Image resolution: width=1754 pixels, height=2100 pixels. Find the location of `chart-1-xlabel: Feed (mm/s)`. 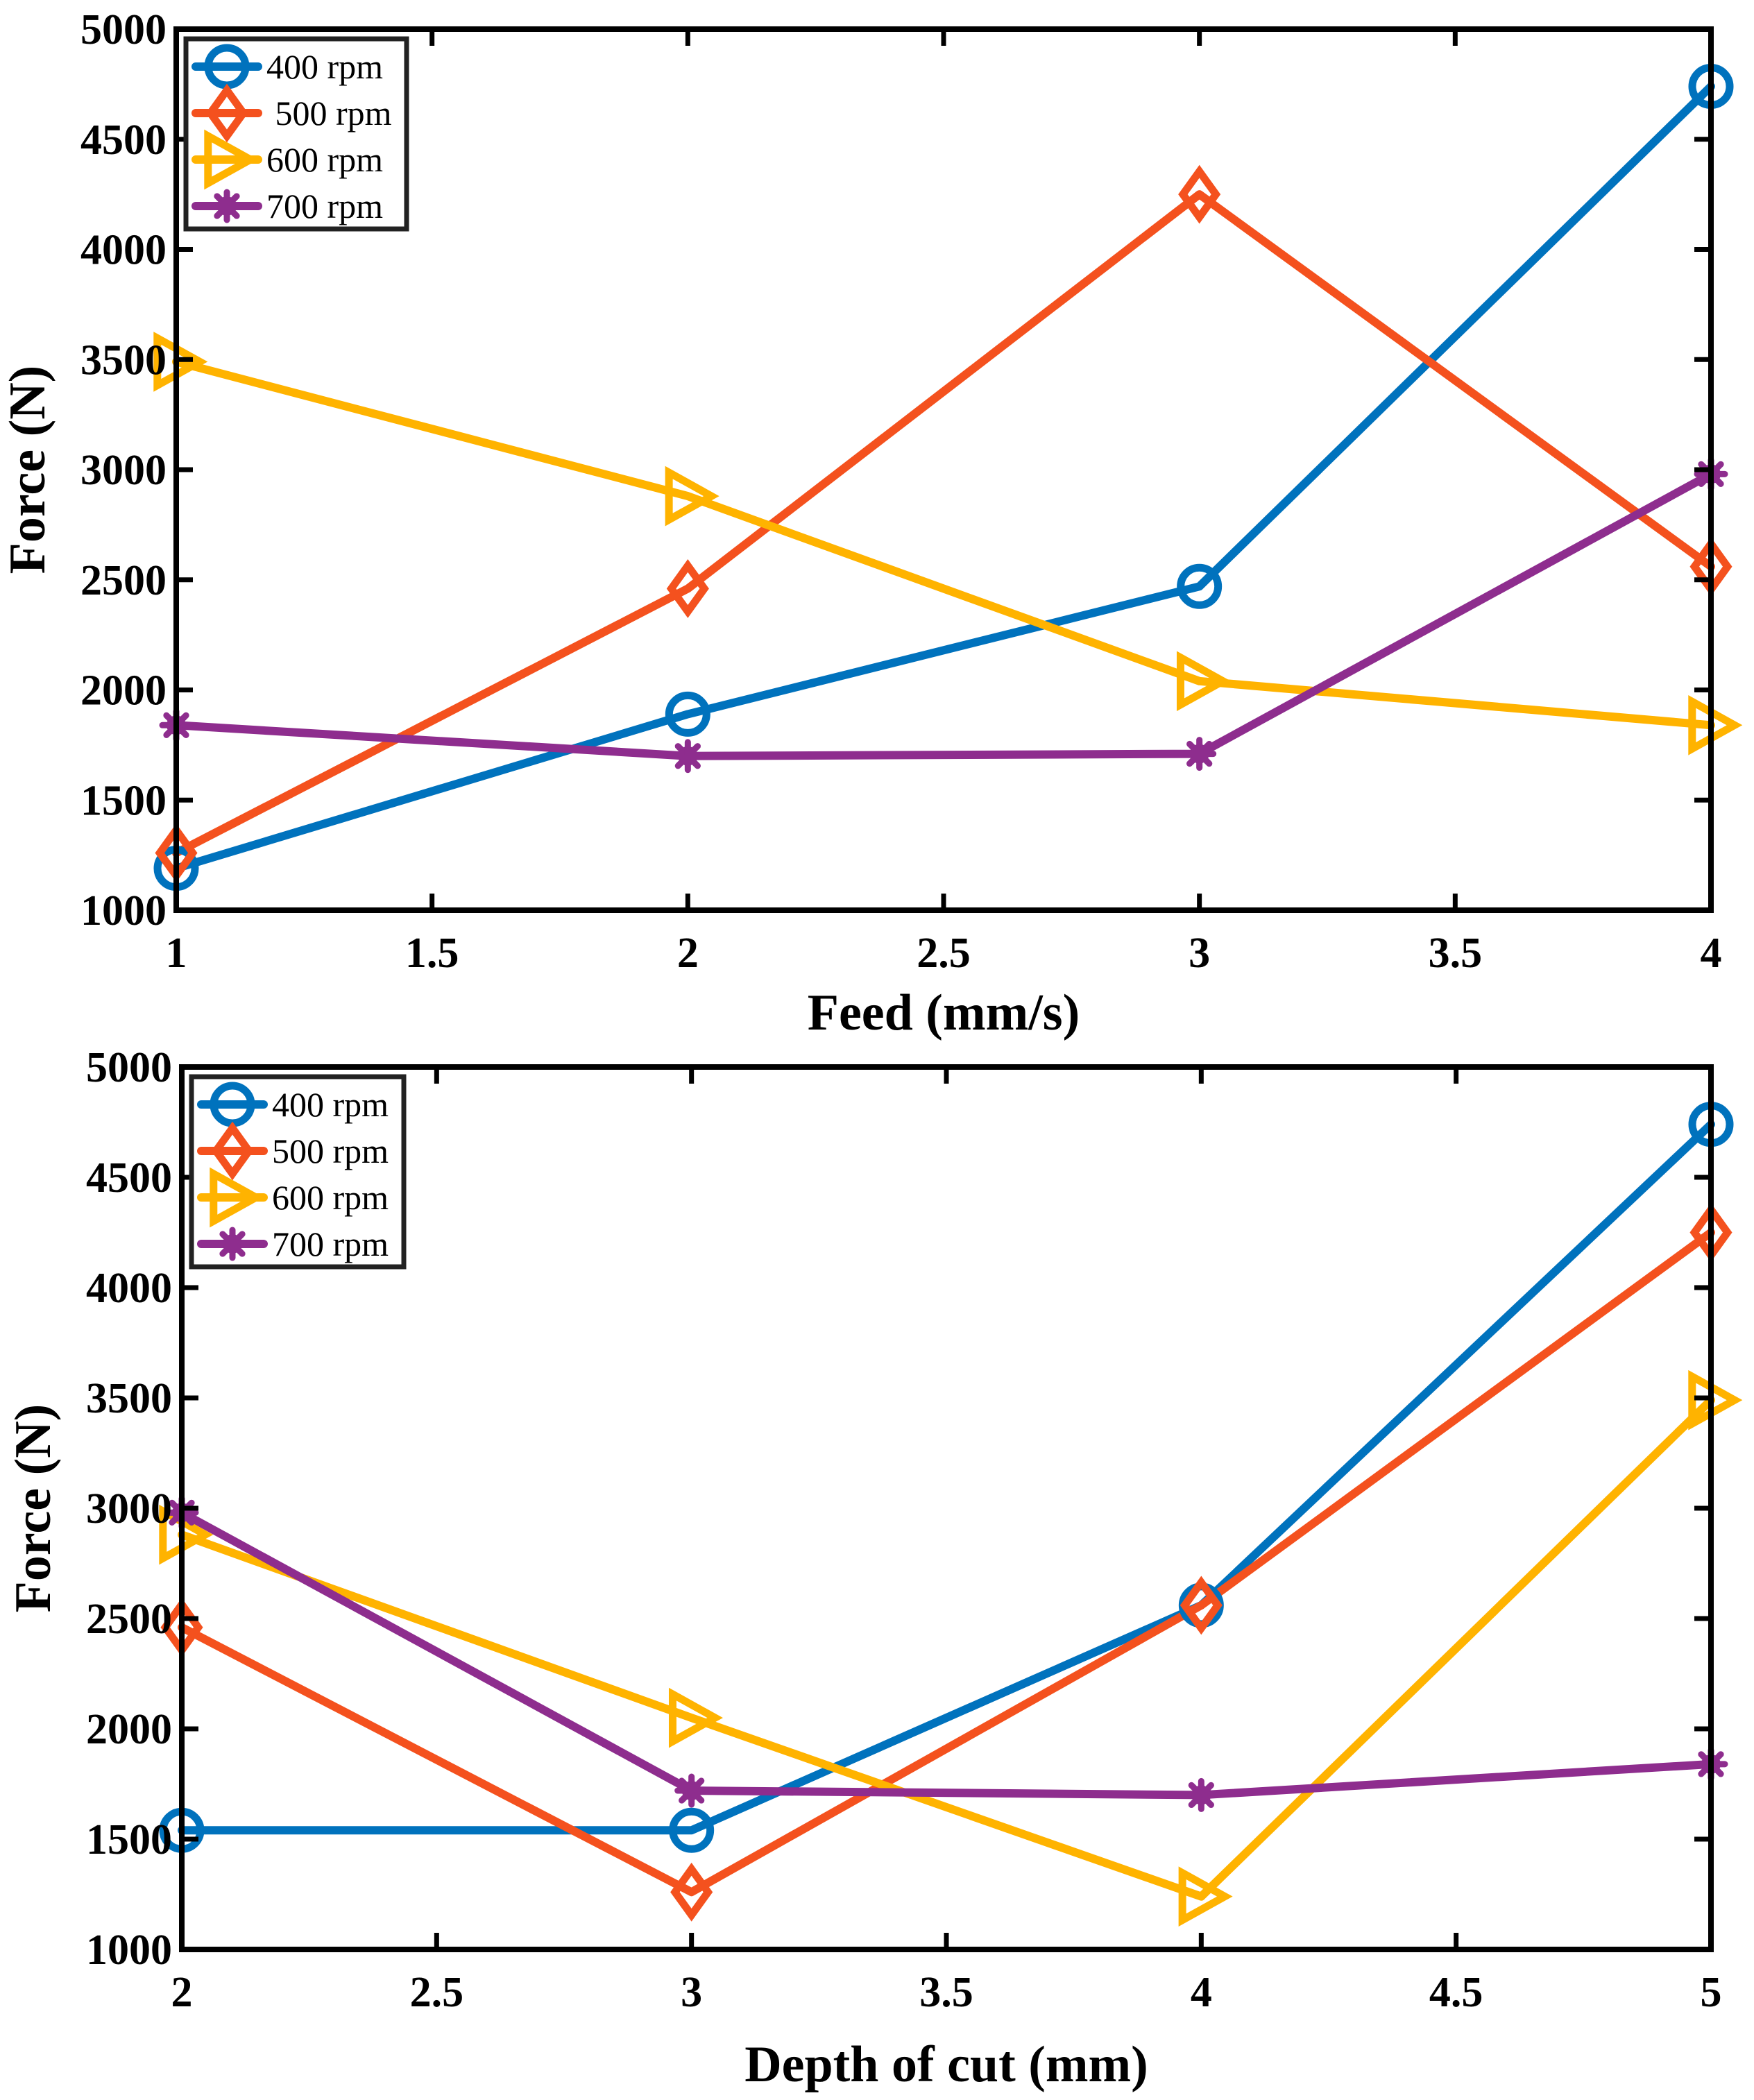

chart-1-xlabel: Feed (mm/s) is located at coordinates (944, 1013).